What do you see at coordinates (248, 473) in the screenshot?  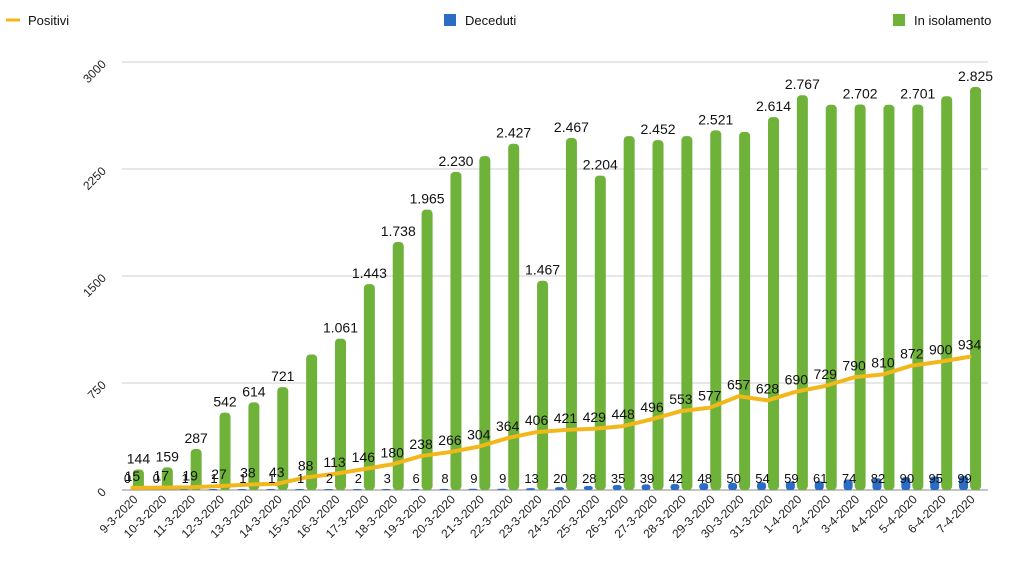 I see `data-label-positivi: 38` at bounding box center [248, 473].